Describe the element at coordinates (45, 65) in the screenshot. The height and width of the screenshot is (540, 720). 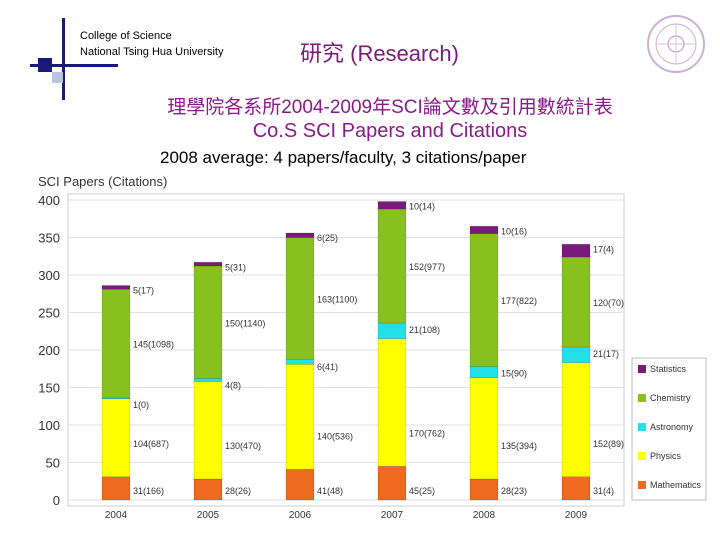
I see `logo-square-dark` at that location.